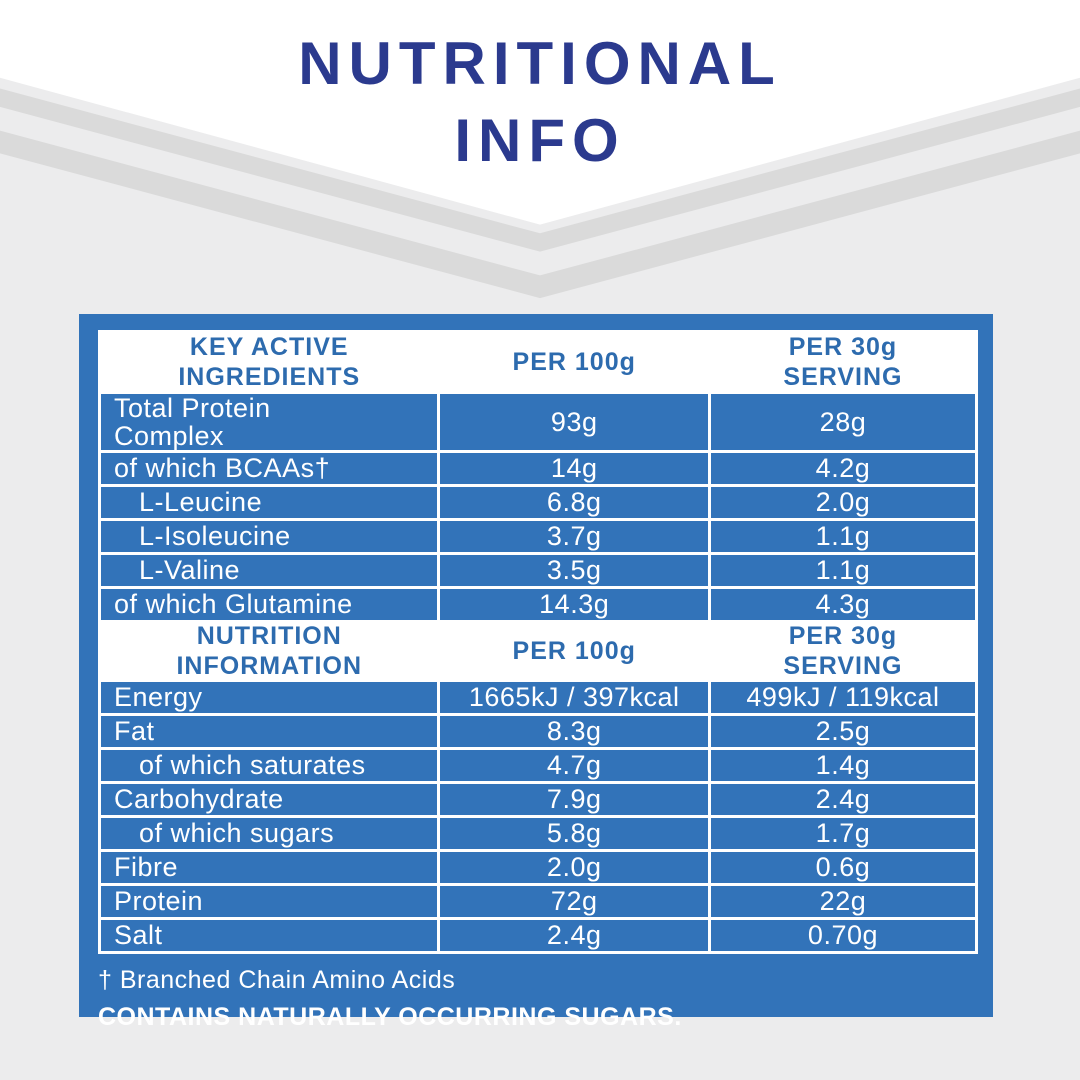 The width and height of the screenshot is (1080, 1080). Describe the element at coordinates (842, 765) in the screenshot. I see `row-value-per-30g: 1.4g` at that location.